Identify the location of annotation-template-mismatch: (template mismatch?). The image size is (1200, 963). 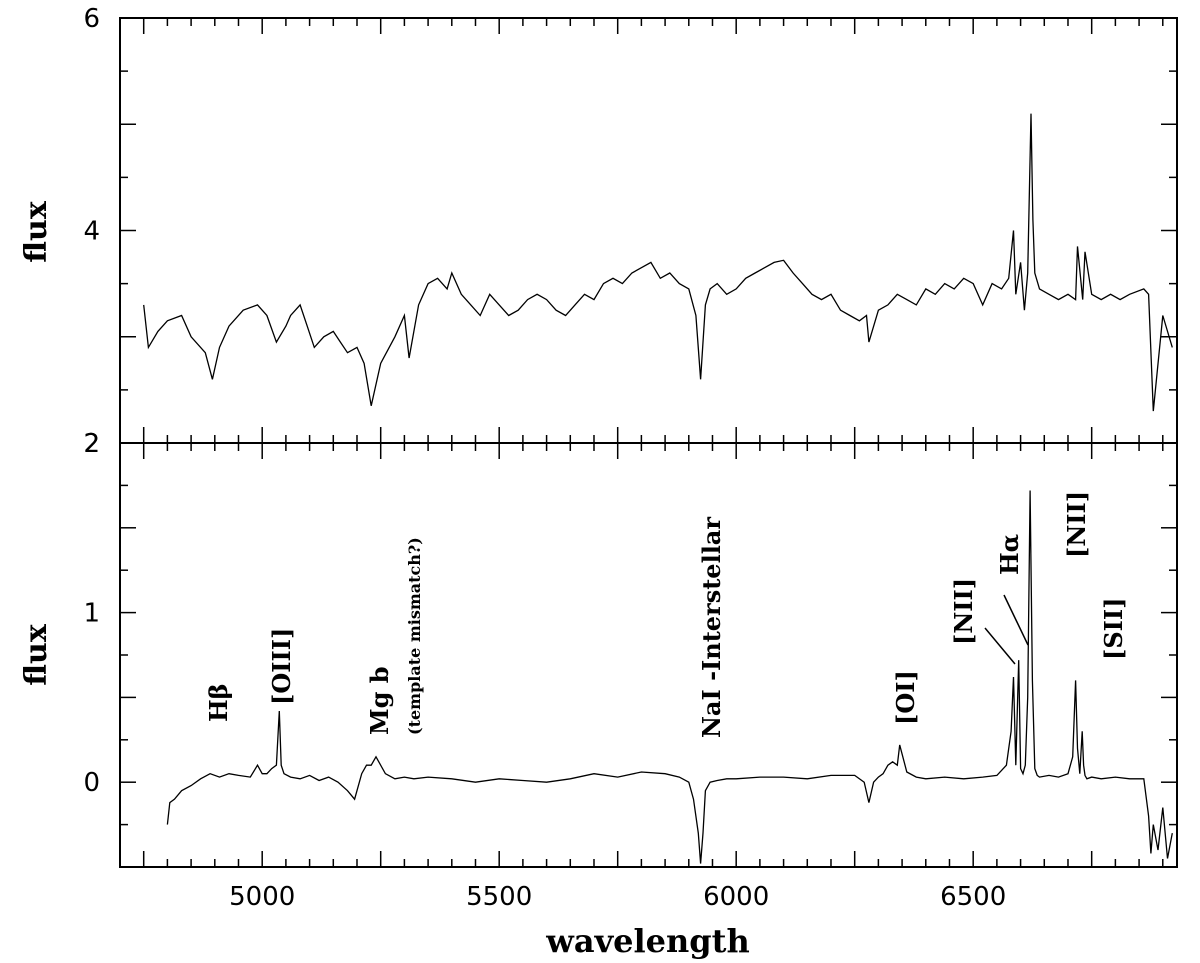
(414, 636).